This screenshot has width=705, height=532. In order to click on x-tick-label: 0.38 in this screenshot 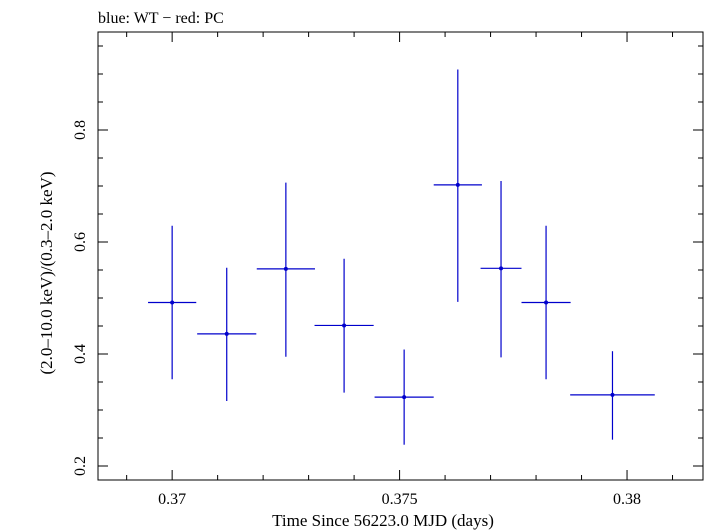, I will do `click(627, 499)`.